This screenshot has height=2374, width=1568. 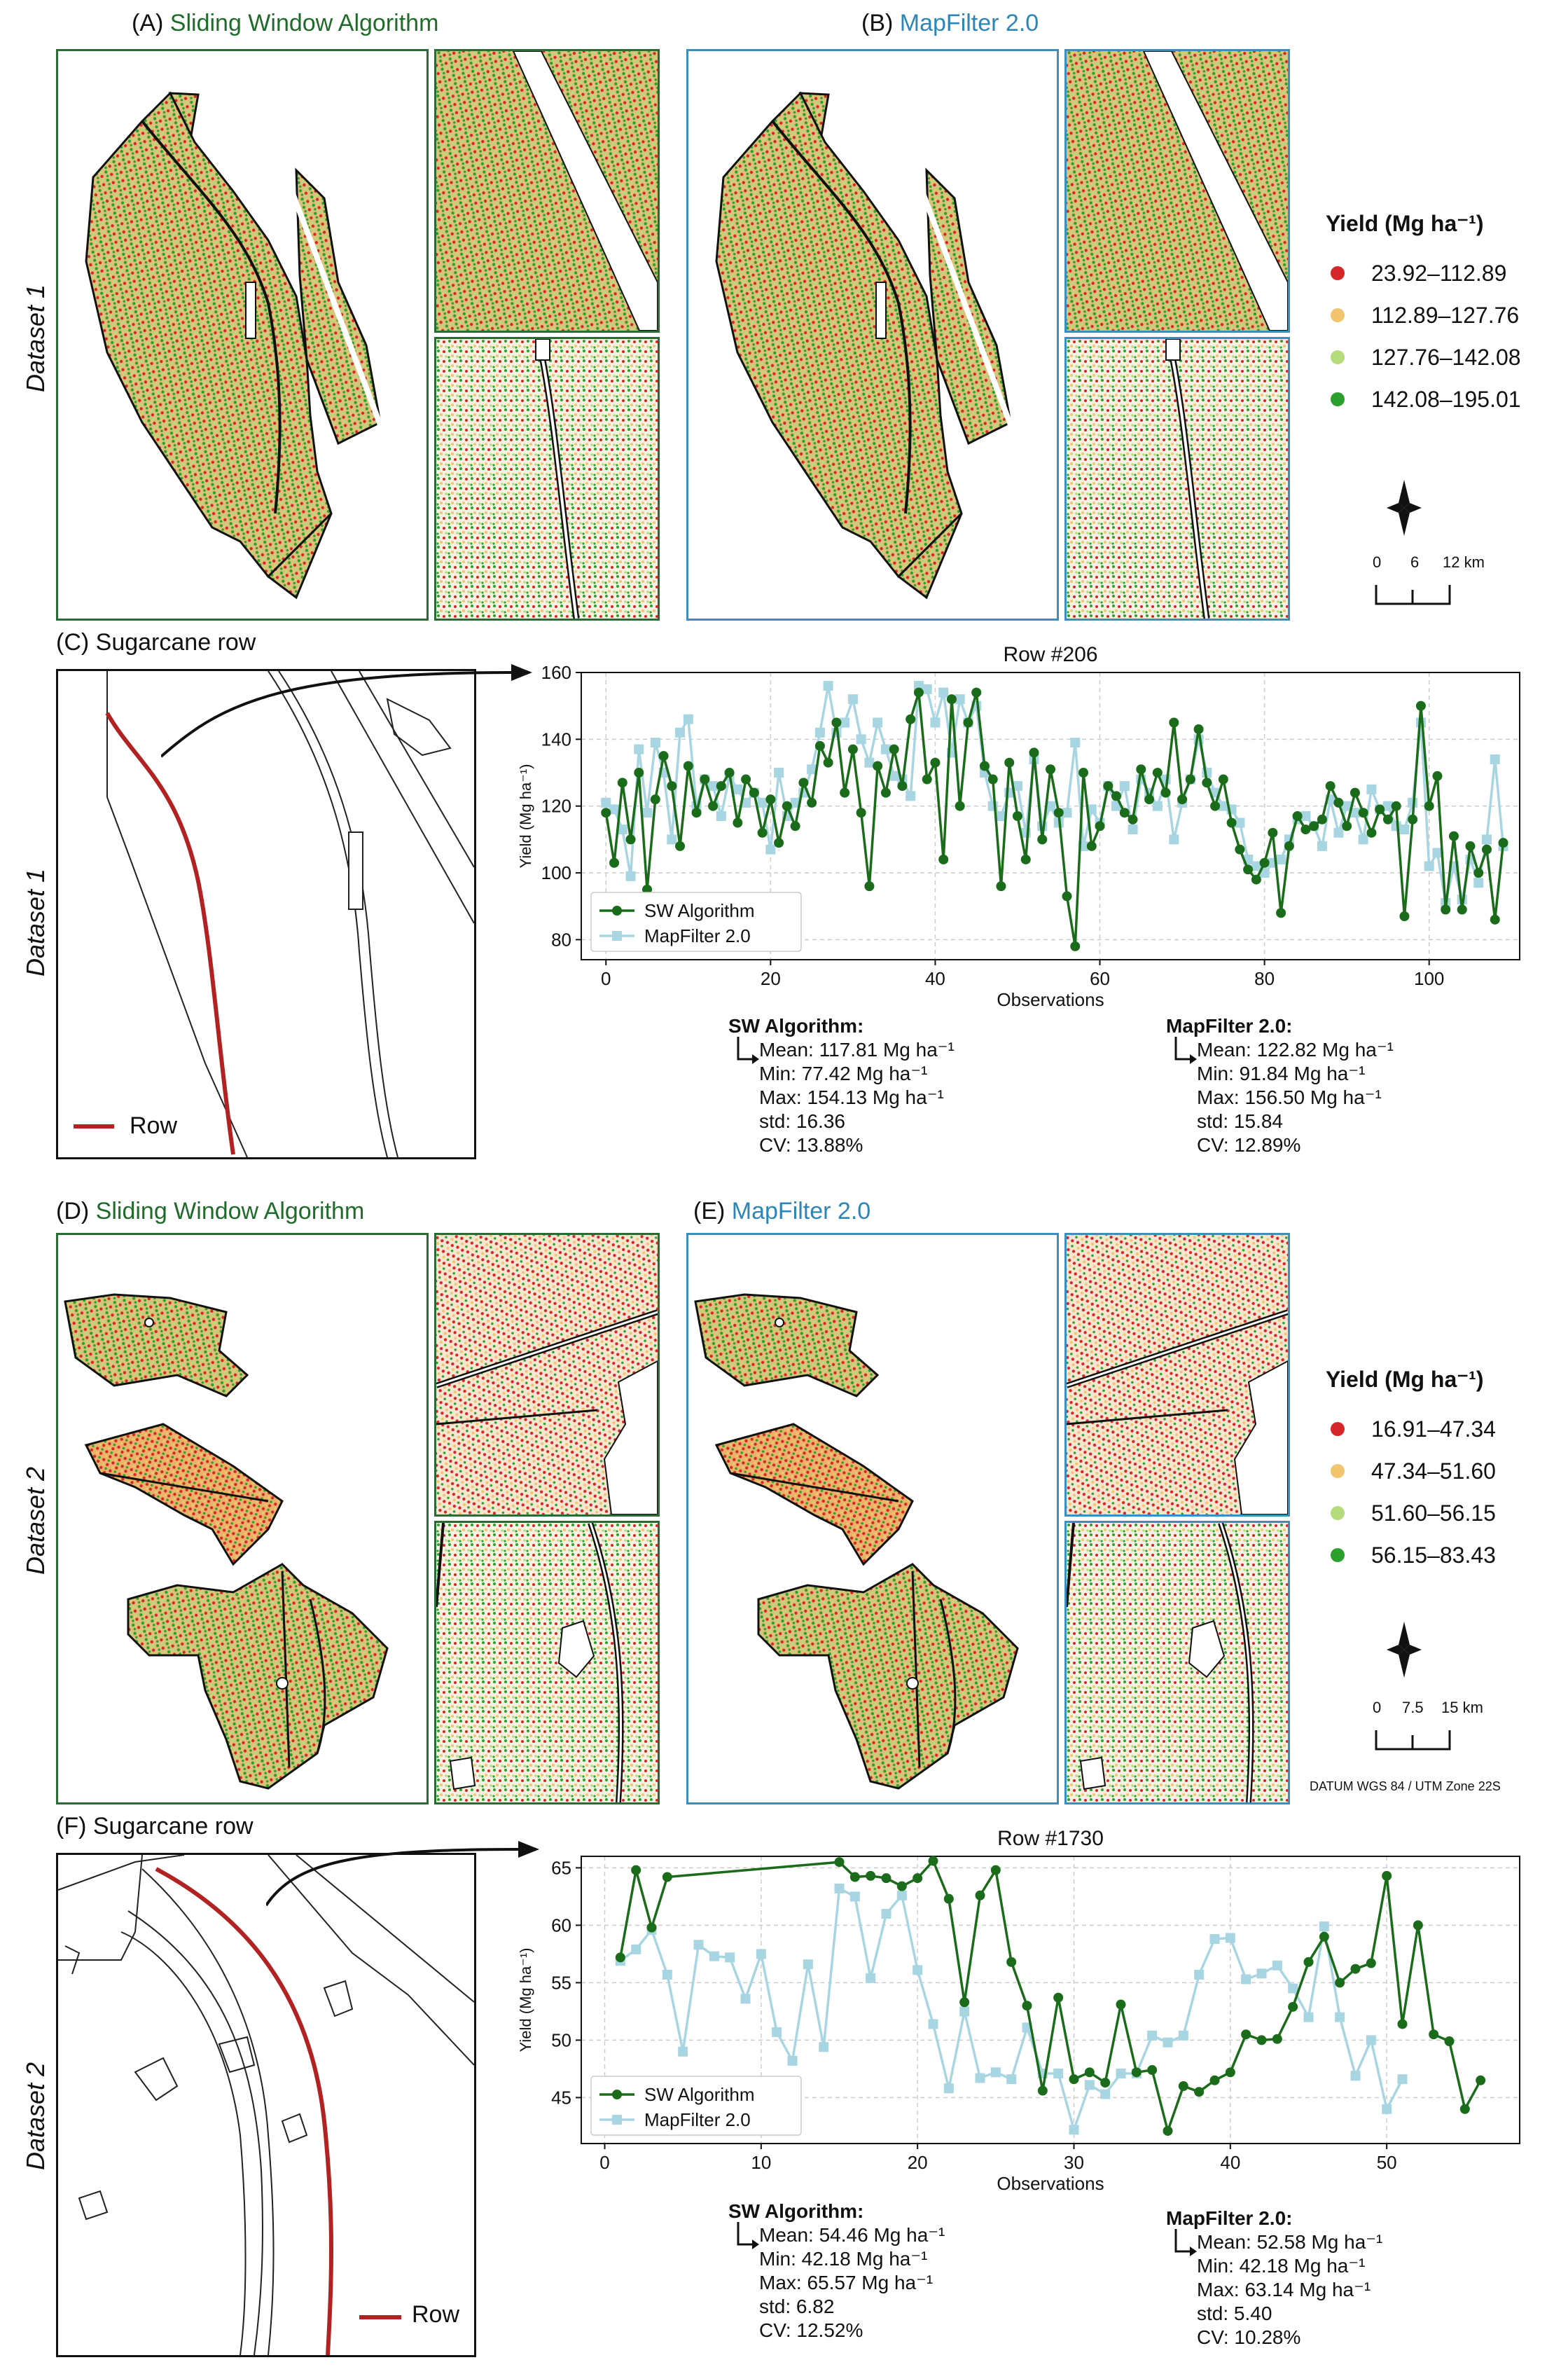 I want to click on panel-b-zoom-top-map, so click(x=1178, y=190).